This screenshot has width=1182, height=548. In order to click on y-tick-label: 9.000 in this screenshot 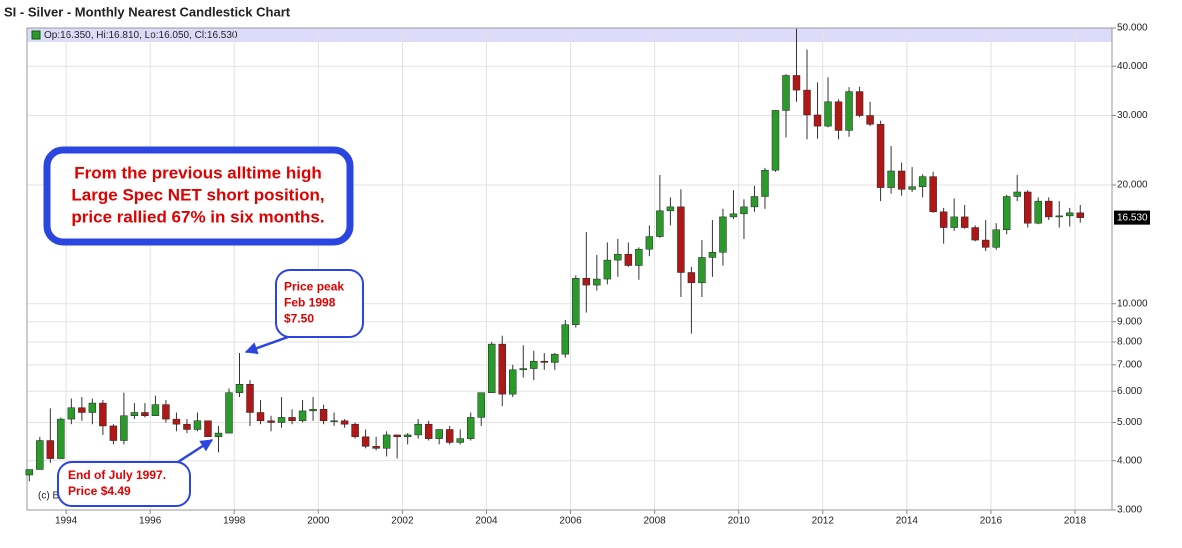, I will do `click(1129, 321)`.